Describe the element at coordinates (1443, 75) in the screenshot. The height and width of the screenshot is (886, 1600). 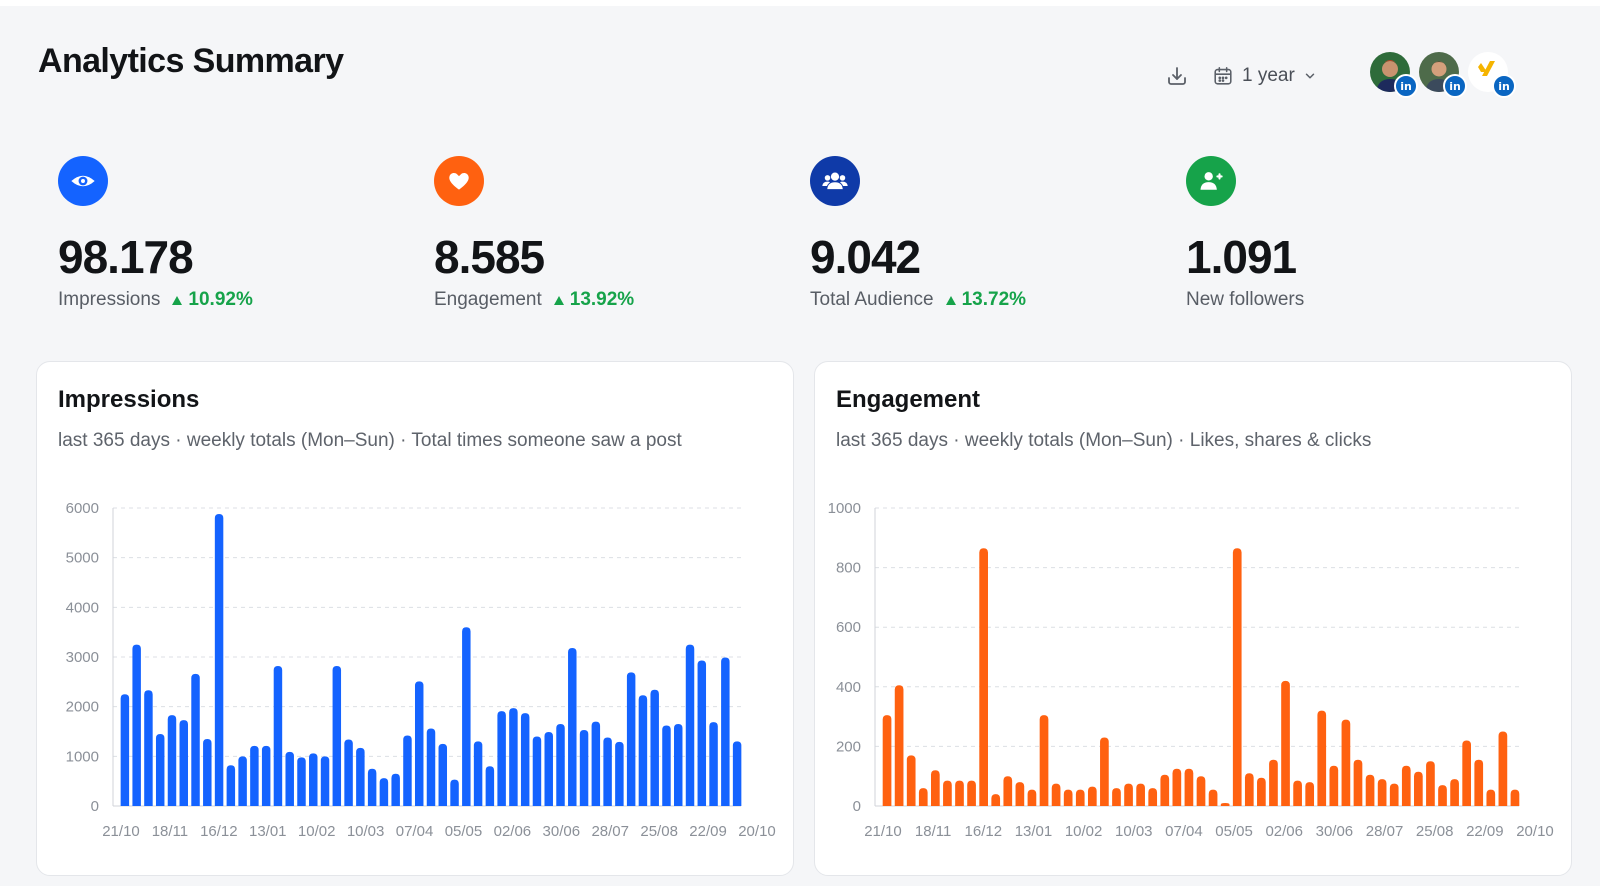
I see `account-avatar-2: in` at that location.